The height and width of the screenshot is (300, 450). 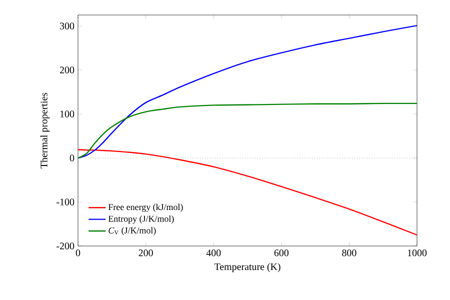 I want to click on y-tick-label: 100, so click(x=67, y=114).